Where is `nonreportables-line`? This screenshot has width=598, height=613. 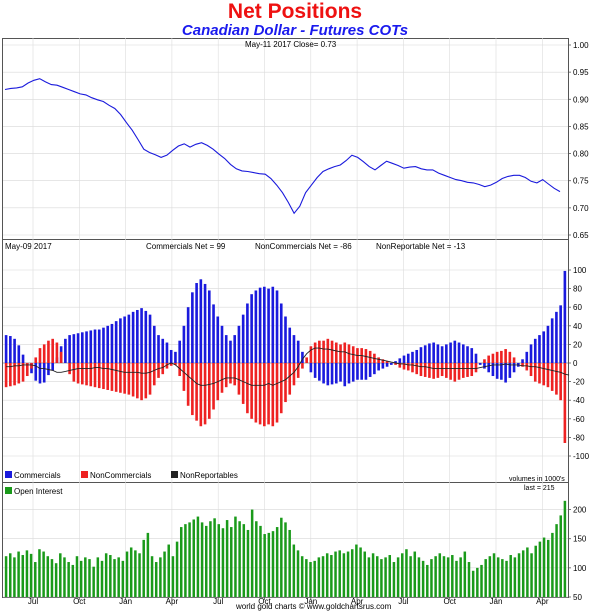 nonreportables-line is located at coordinates (288, 366).